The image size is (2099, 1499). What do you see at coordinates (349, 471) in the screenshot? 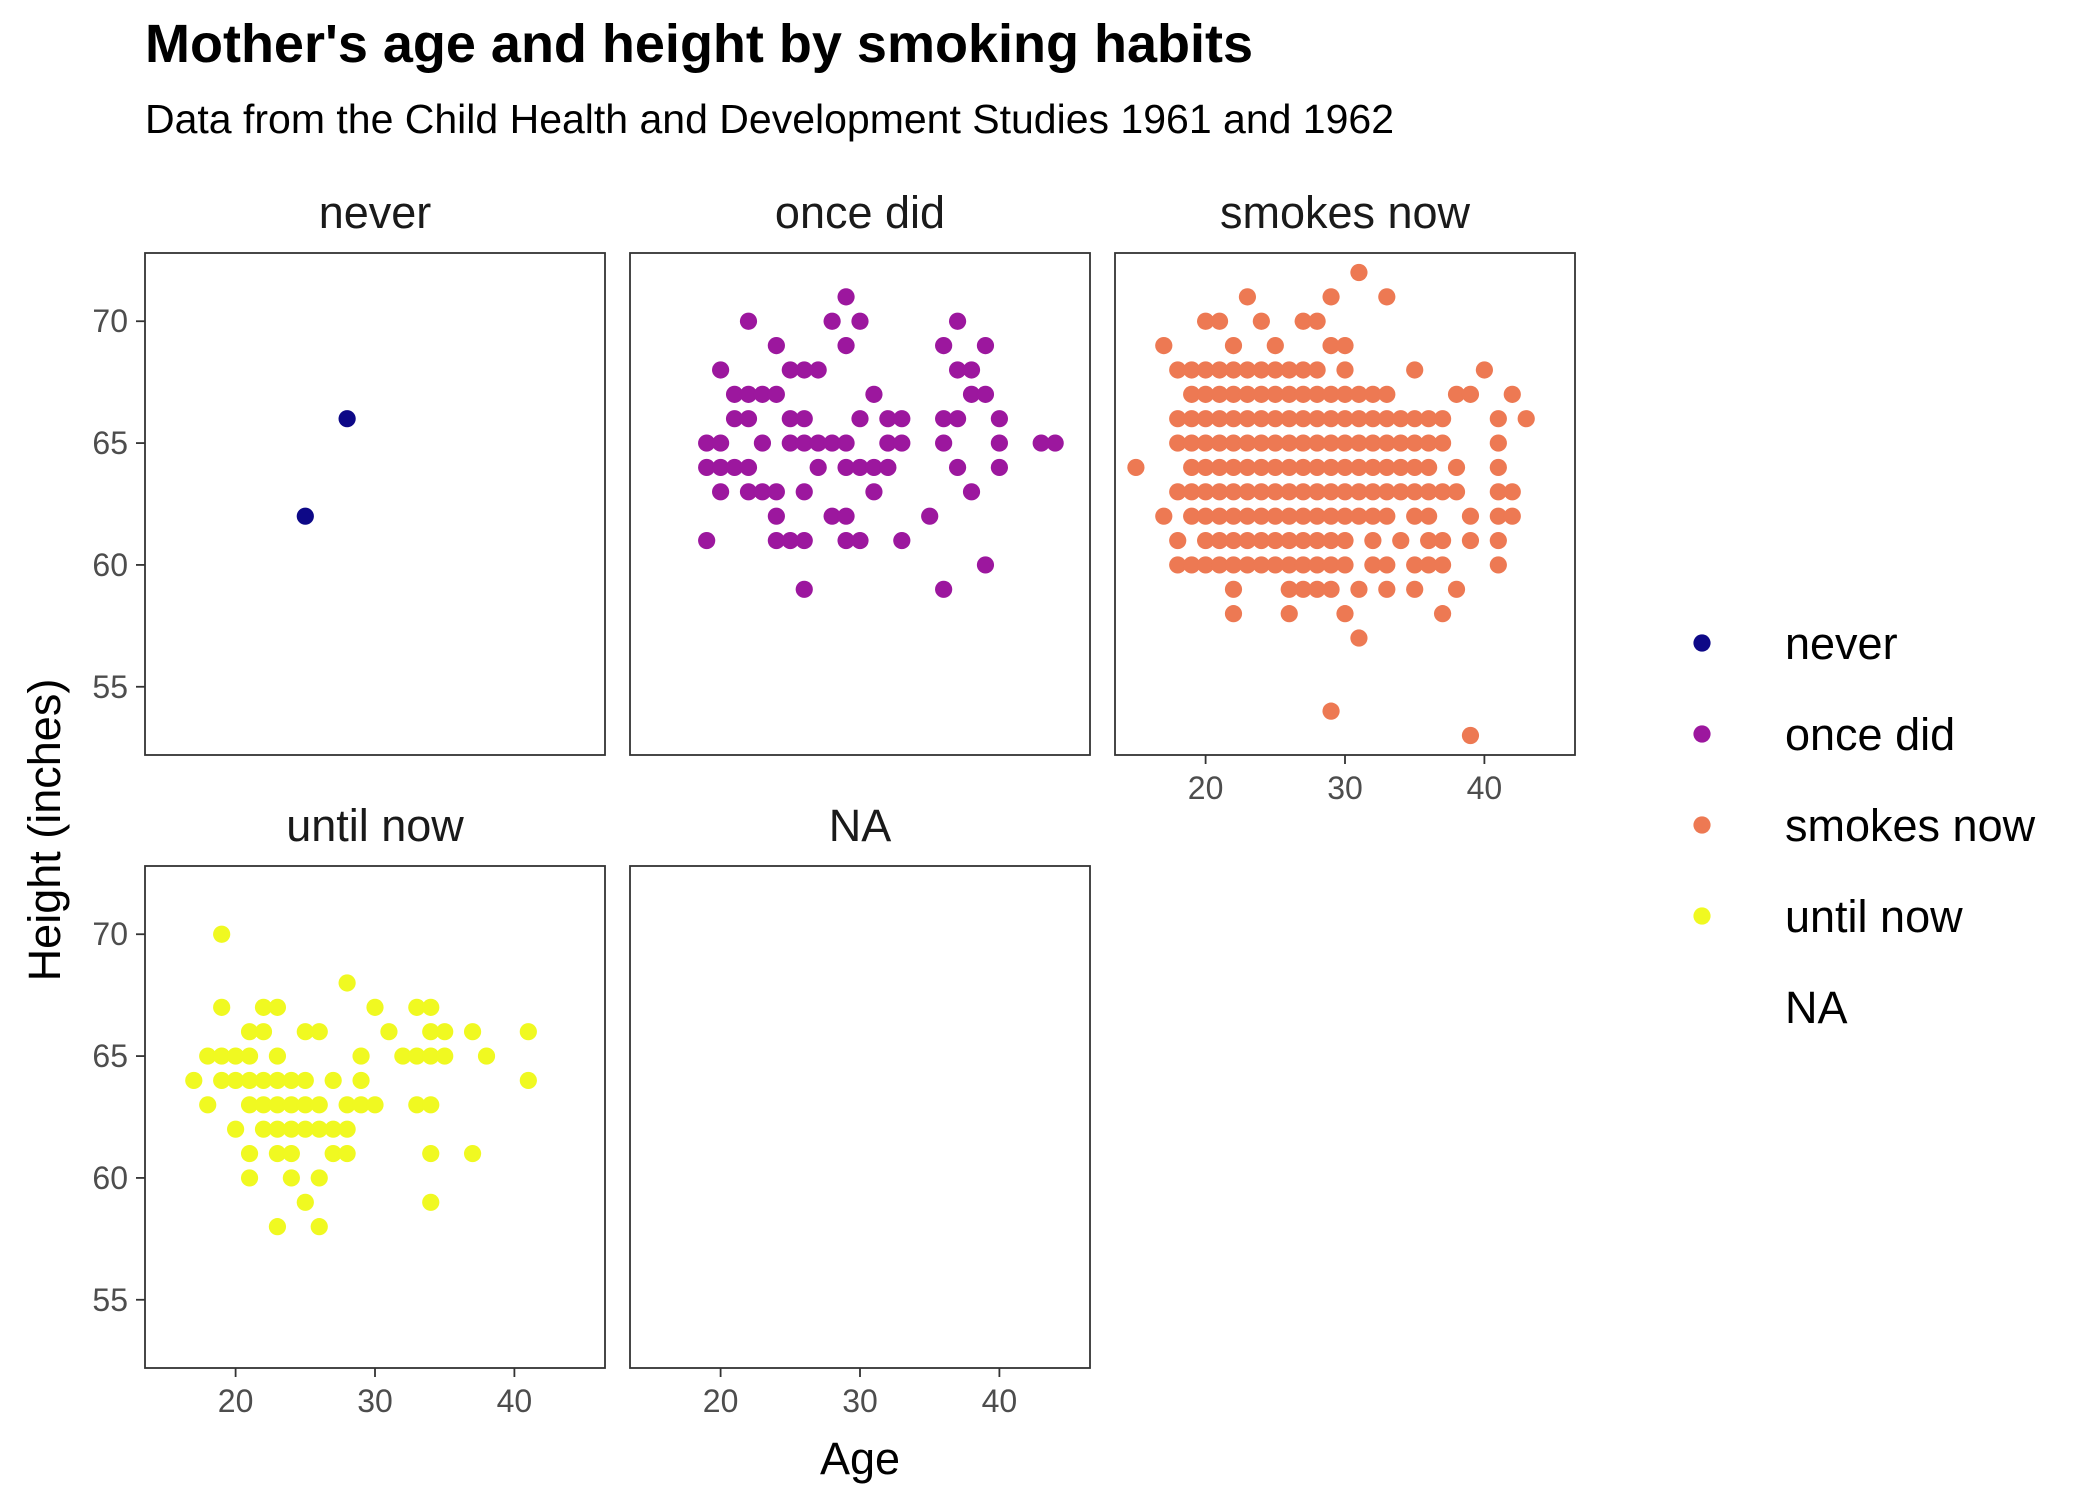
I see `panel-never: never 55 60 65 70` at bounding box center [349, 471].